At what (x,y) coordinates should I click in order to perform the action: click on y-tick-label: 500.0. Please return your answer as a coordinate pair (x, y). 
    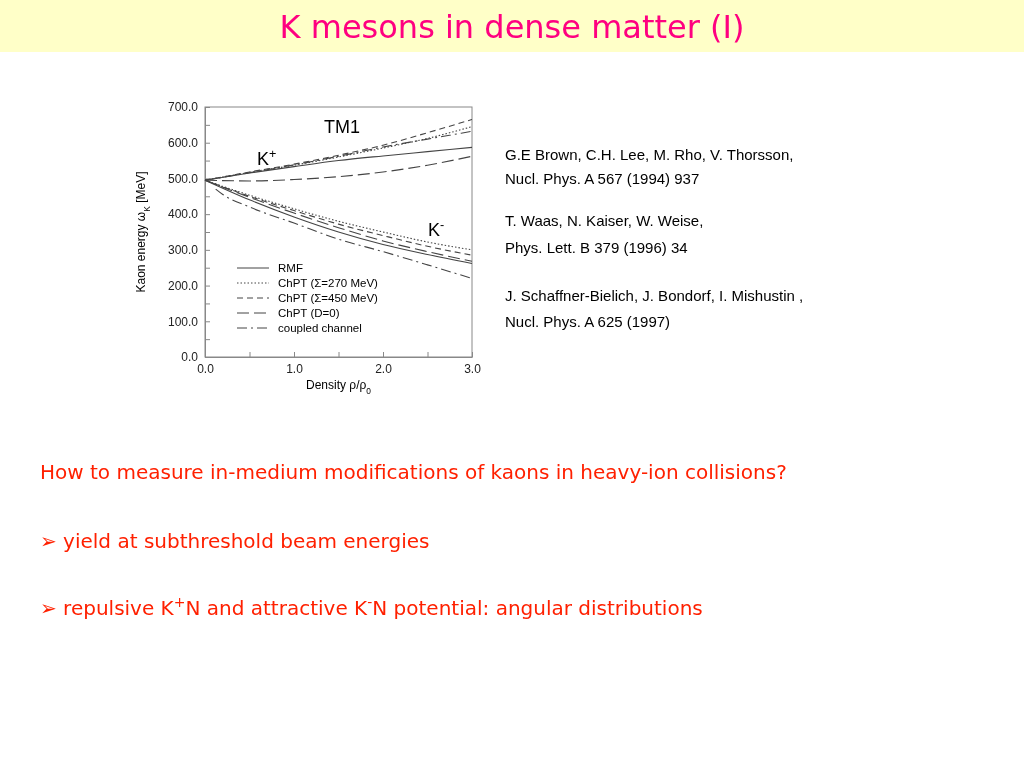
    Looking at the image, I should click on (183, 178).